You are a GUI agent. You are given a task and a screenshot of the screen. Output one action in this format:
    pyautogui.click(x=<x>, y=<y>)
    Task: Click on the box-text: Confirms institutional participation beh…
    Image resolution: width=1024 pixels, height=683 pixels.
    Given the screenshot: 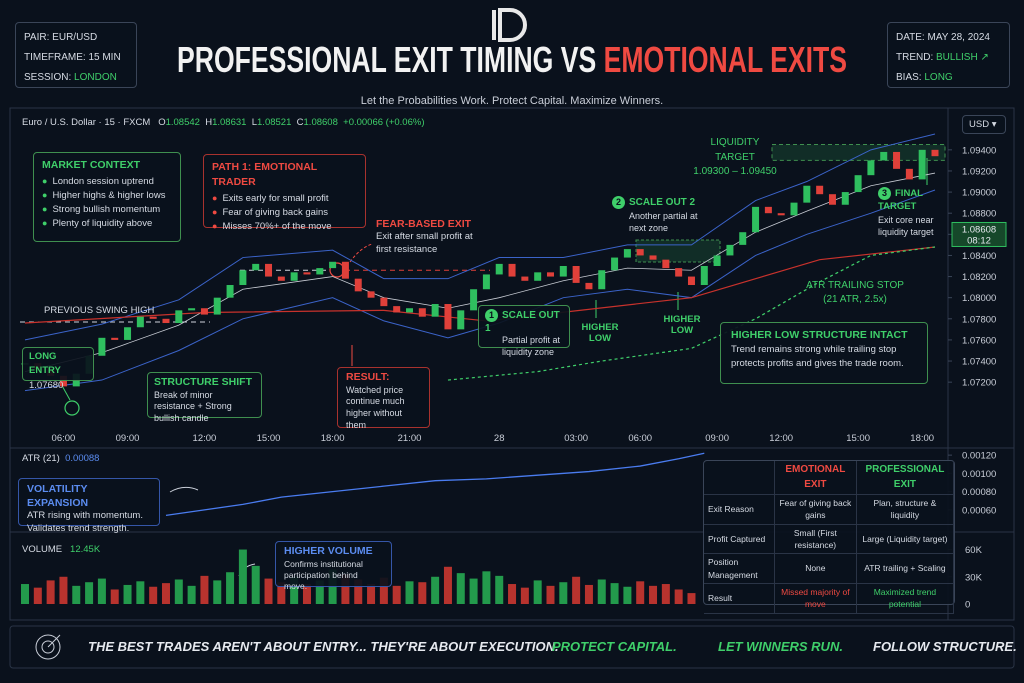 What is the action you would take?
    pyautogui.click(x=323, y=574)
    